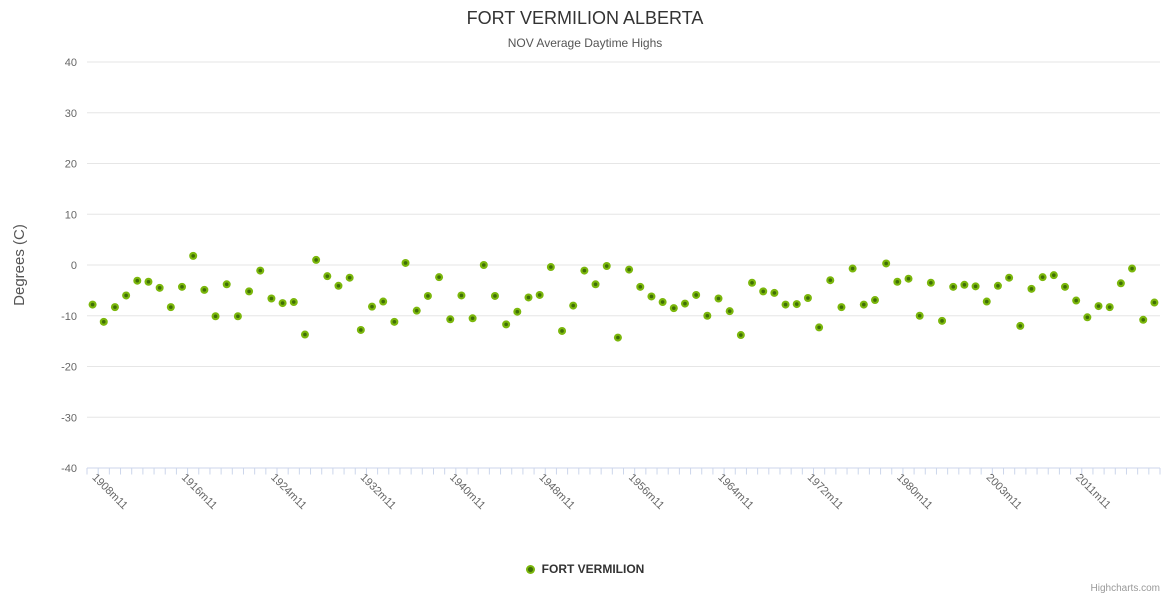 This screenshot has height=600, width=1170. What do you see at coordinates (1125, 588) in the screenshot?
I see `highcharts-credits-link: Highcharts.com` at bounding box center [1125, 588].